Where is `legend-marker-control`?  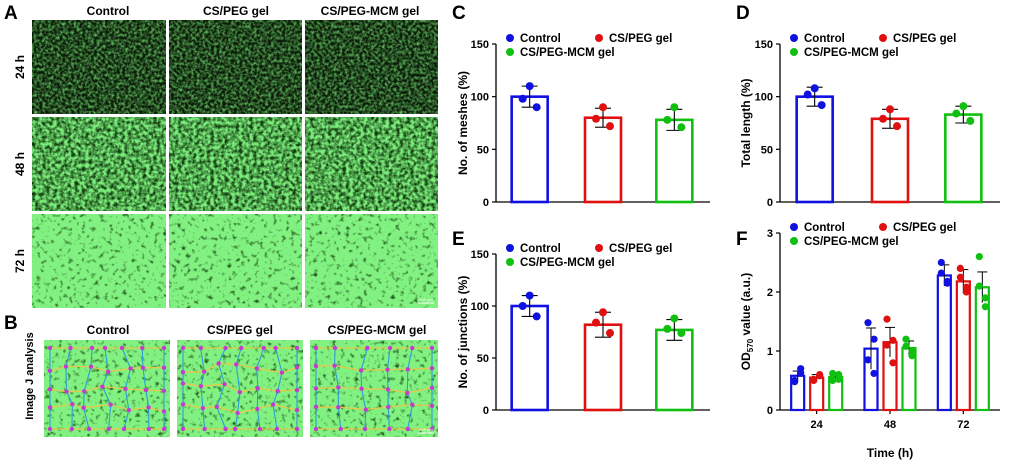
legend-marker-control is located at coordinates (794, 227).